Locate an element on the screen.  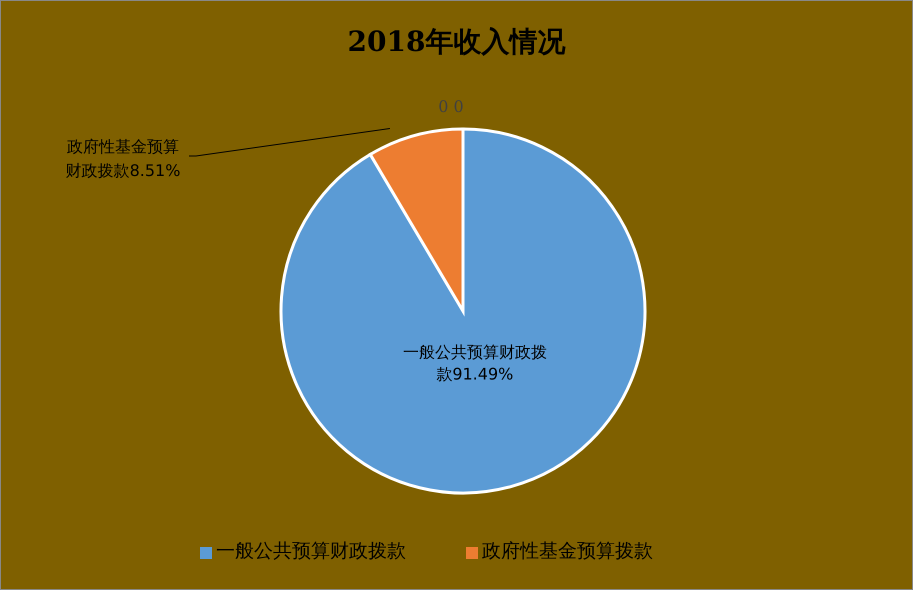
chart-title: 2018年收入情况 is located at coordinates (456, 42).